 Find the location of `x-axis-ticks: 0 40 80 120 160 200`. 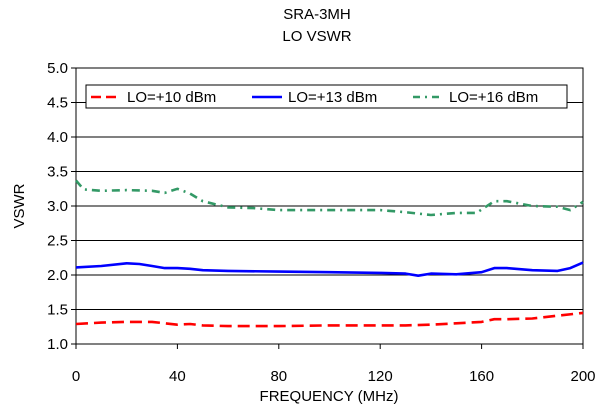

x-axis-ticks: 0 40 80 120 160 200 is located at coordinates (334, 364).